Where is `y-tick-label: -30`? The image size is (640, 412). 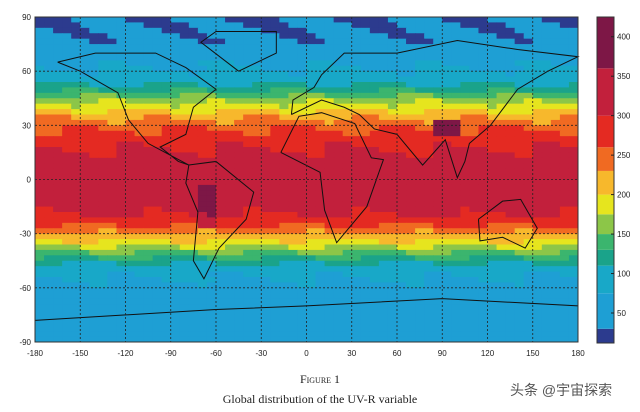
y-tick-label: -30 is located at coordinates (25, 234).